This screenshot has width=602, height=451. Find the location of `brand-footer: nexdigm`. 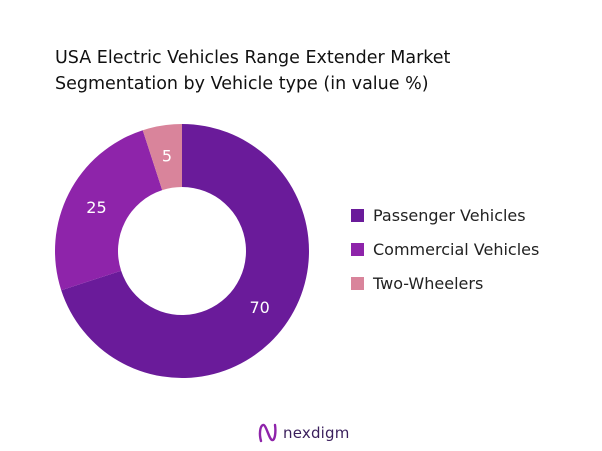

brand-footer: nexdigm is located at coordinates (304, 433).